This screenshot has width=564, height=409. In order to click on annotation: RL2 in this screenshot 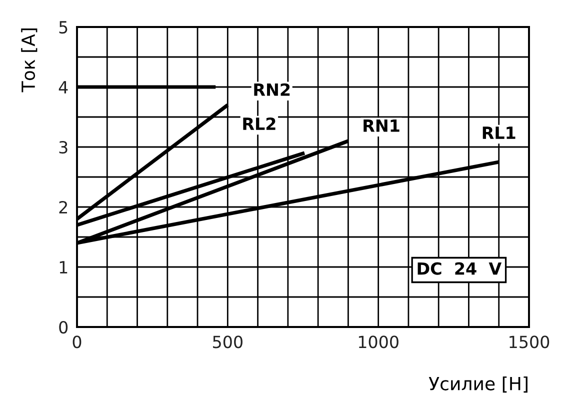, I will do `click(259, 123)`.